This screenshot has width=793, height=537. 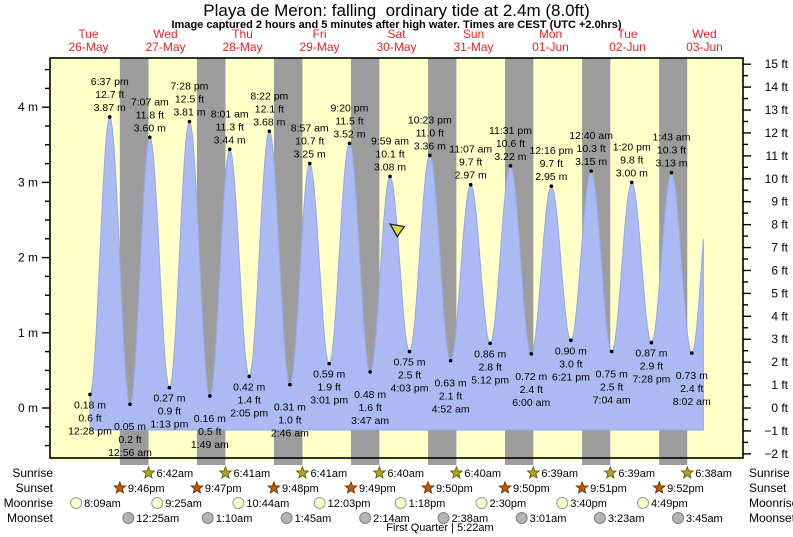 I want to click on tide-height-m: 0.18 m, so click(x=90, y=405).